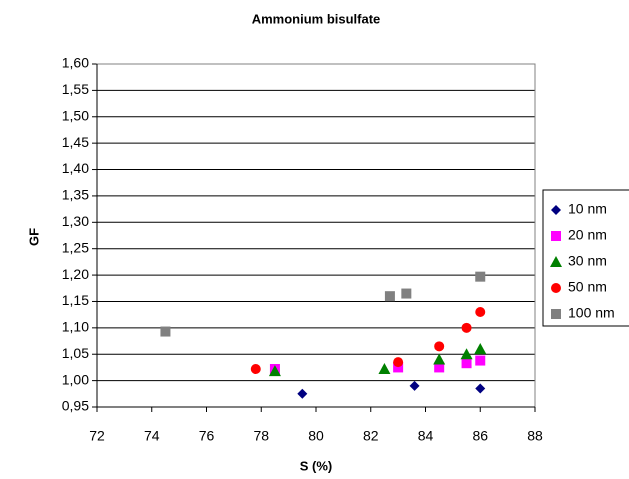  What do you see at coordinates (75, 63) in the screenshot?
I see `y-tick-label: 1,60` at bounding box center [75, 63].